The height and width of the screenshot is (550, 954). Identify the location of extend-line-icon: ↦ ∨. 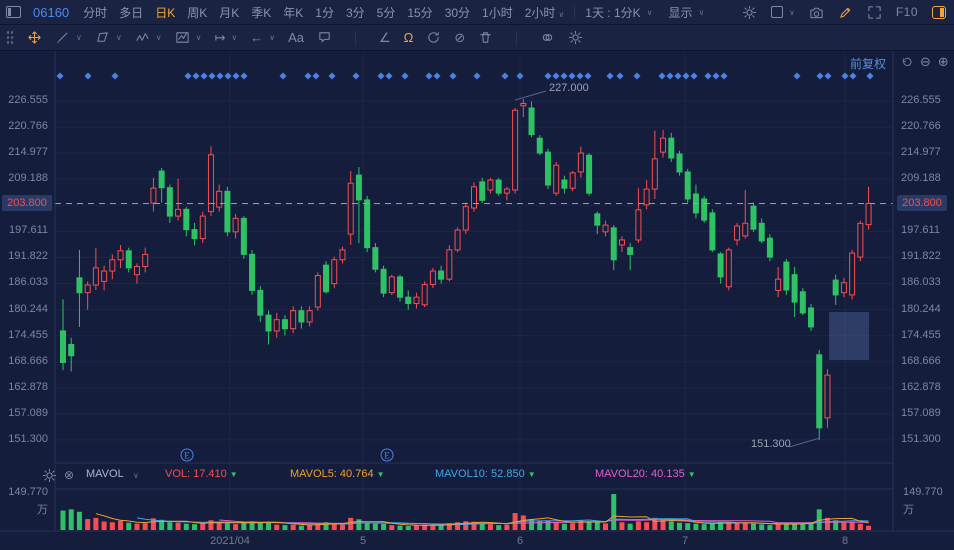
(226, 37).